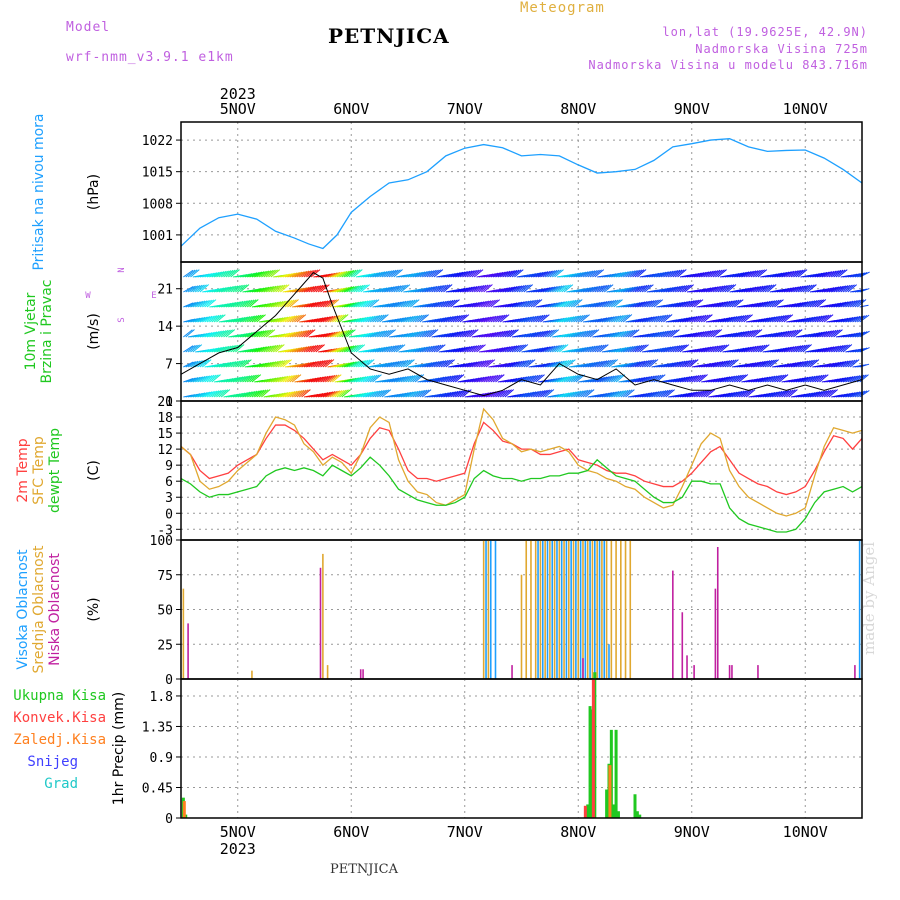 The height and width of the screenshot is (900, 900). Describe the element at coordinates (165, 434) in the screenshot. I see `y-tick-label: 15` at that location.